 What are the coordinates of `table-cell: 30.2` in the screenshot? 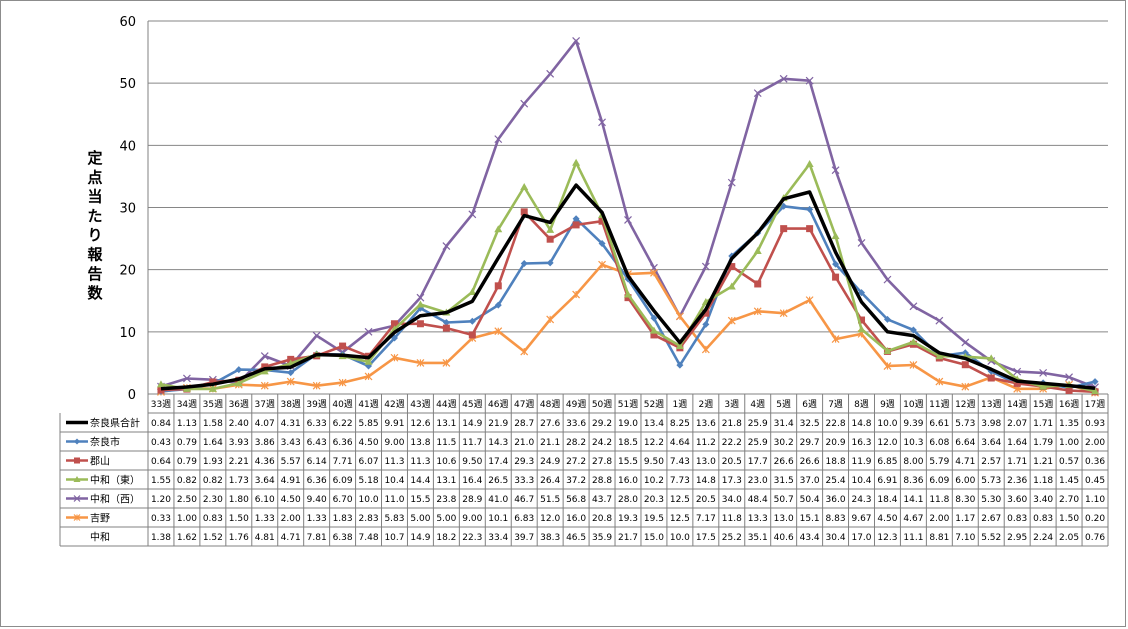 It's located at (784, 443).